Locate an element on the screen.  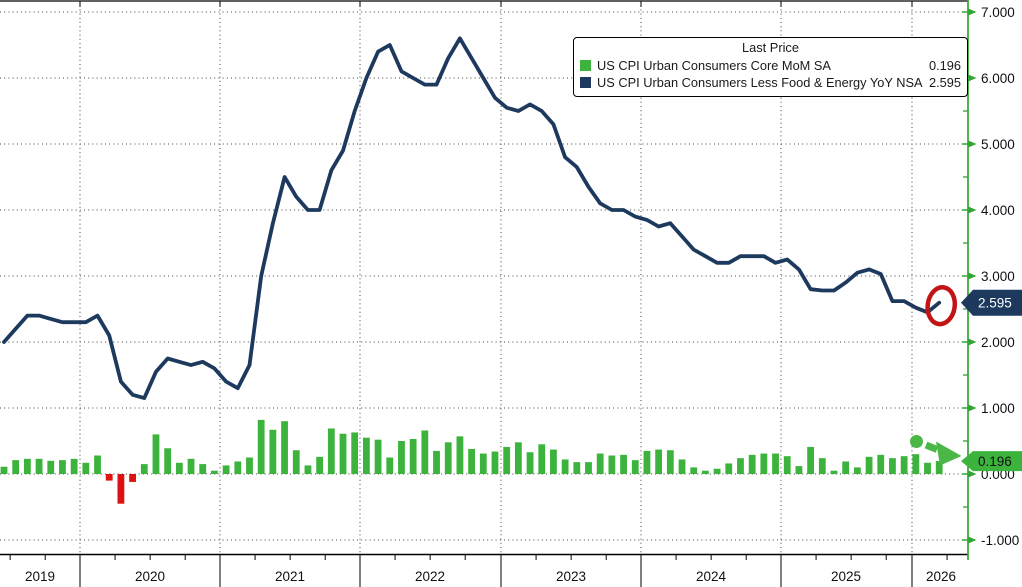
y-tick-label: 3.000 is located at coordinates (998, 276).